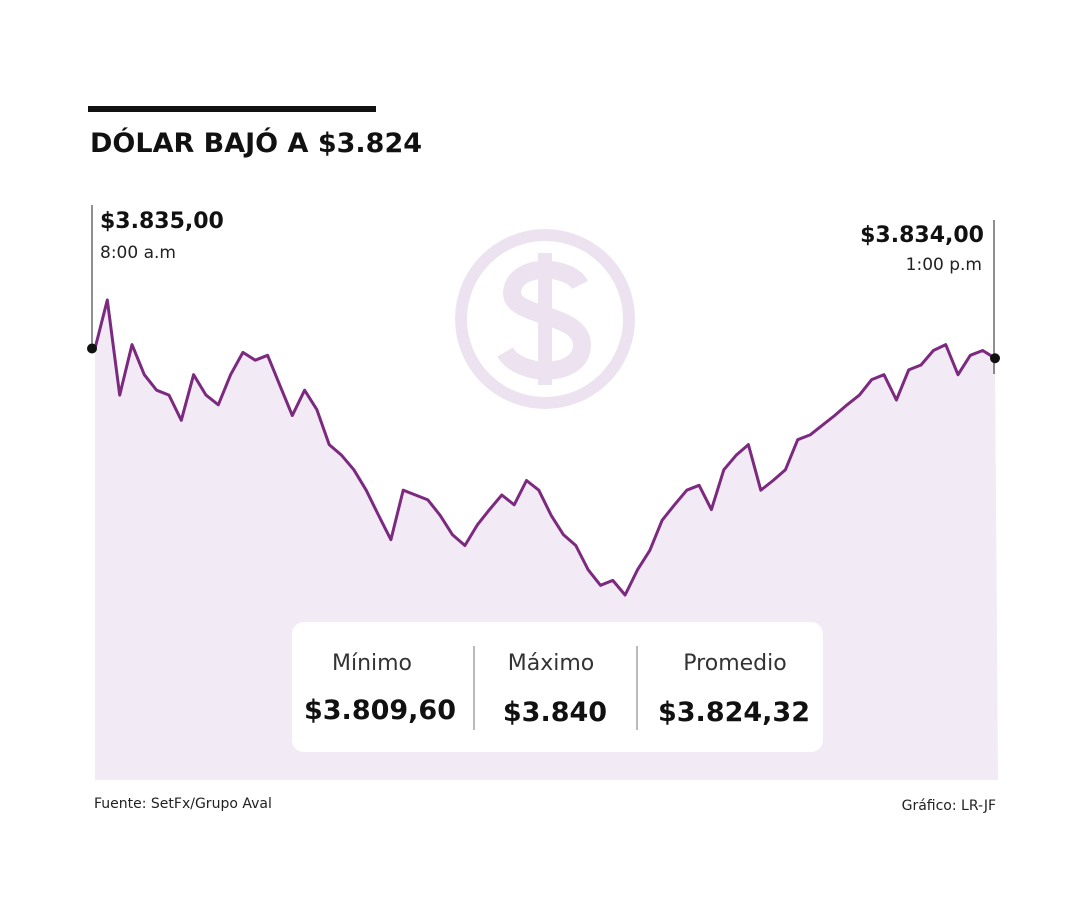 This screenshot has width=1080, height=900. I want to click on chart-title: DÓLAR BAJÓ A $3.824, so click(256, 143).